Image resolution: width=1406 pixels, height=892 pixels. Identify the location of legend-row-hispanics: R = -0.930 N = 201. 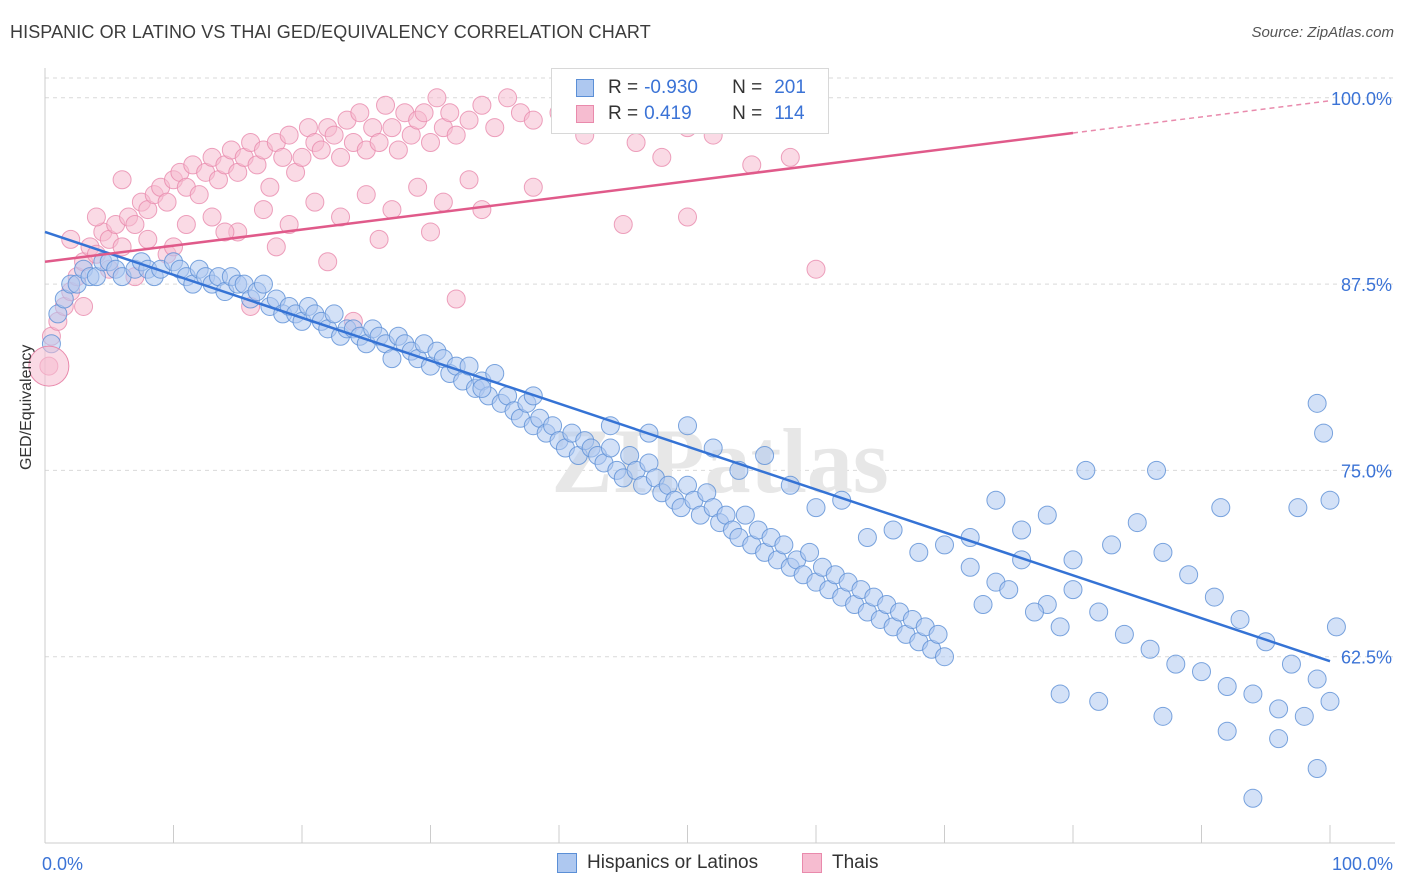
(691, 88).